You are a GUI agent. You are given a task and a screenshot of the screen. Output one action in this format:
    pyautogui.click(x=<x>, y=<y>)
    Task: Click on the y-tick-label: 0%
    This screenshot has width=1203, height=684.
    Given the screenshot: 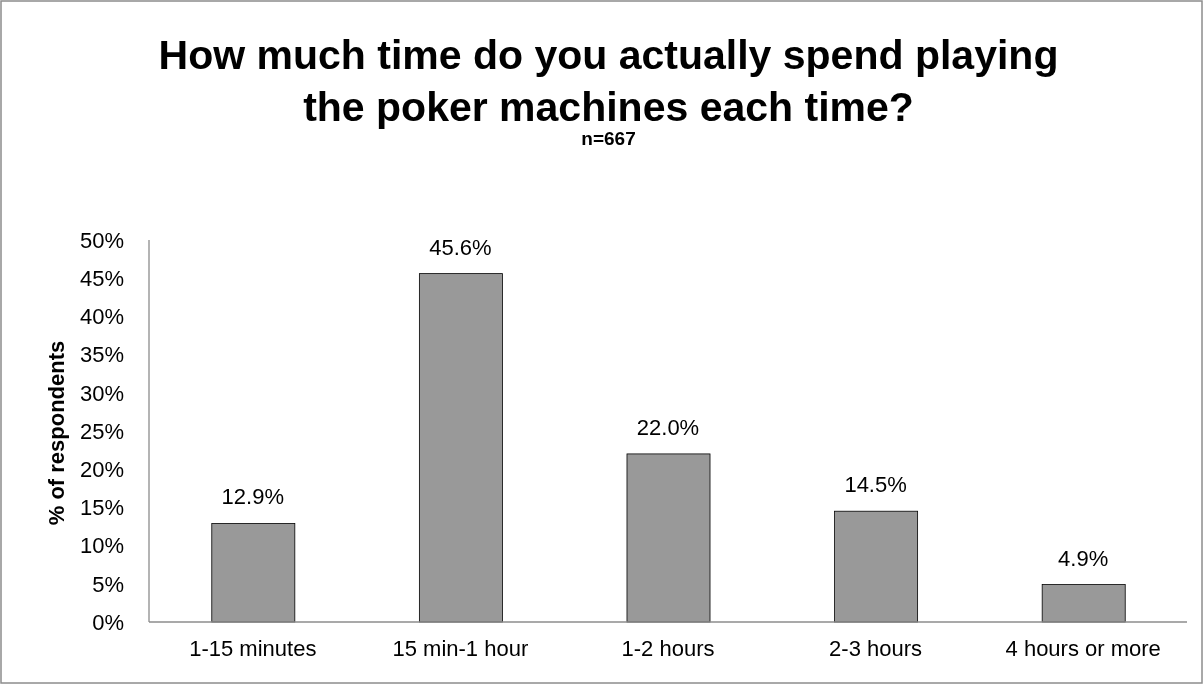 What is the action you would take?
    pyautogui.click(x=108, y=622)
    